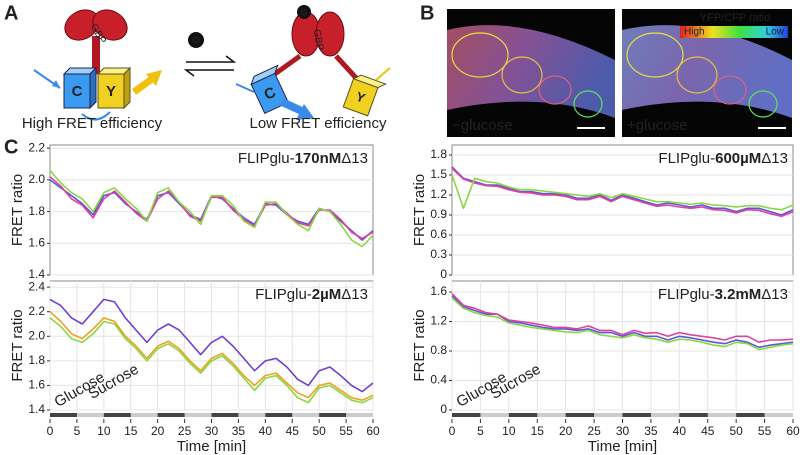 The width and height of the screenshot is (800, 455). Describe the element at coordinates (210, 54) in the screenshot. I see `equilibrium: G` at that location.